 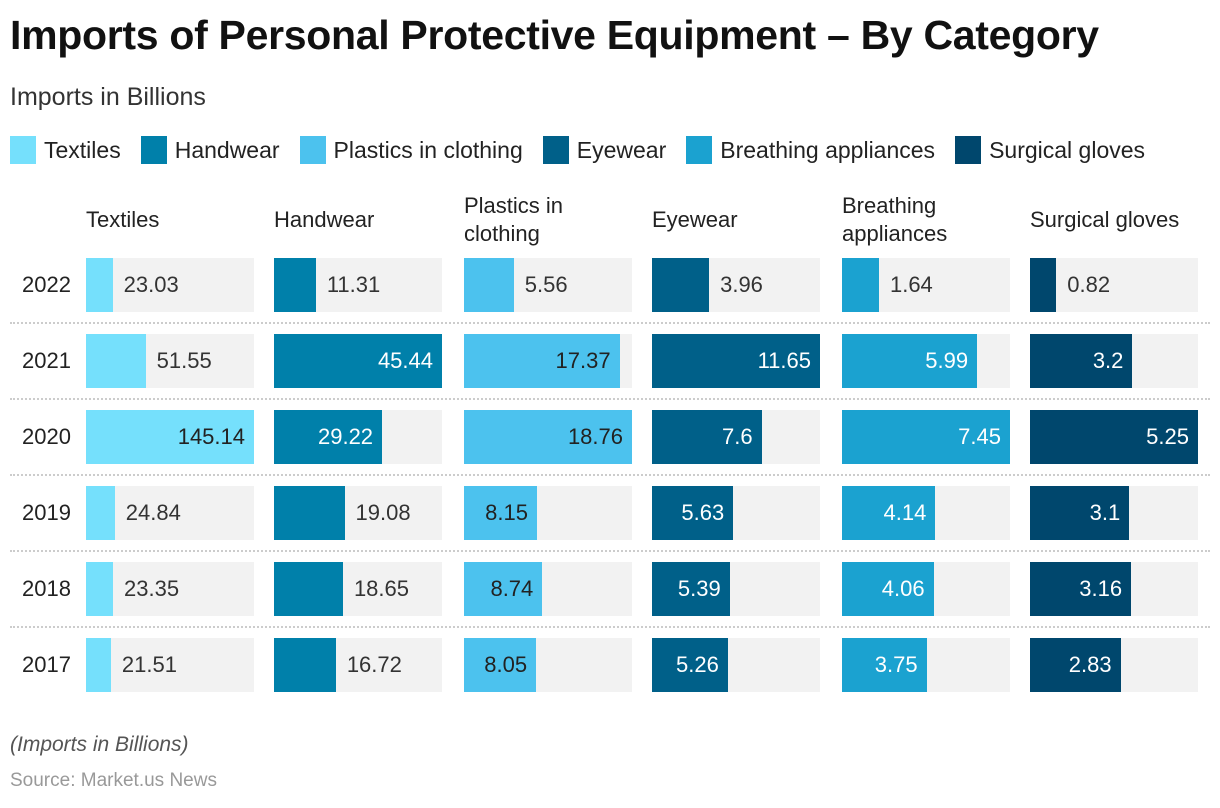 I want to click on column-header: Breathing appliances, so click(x=932, y=220).